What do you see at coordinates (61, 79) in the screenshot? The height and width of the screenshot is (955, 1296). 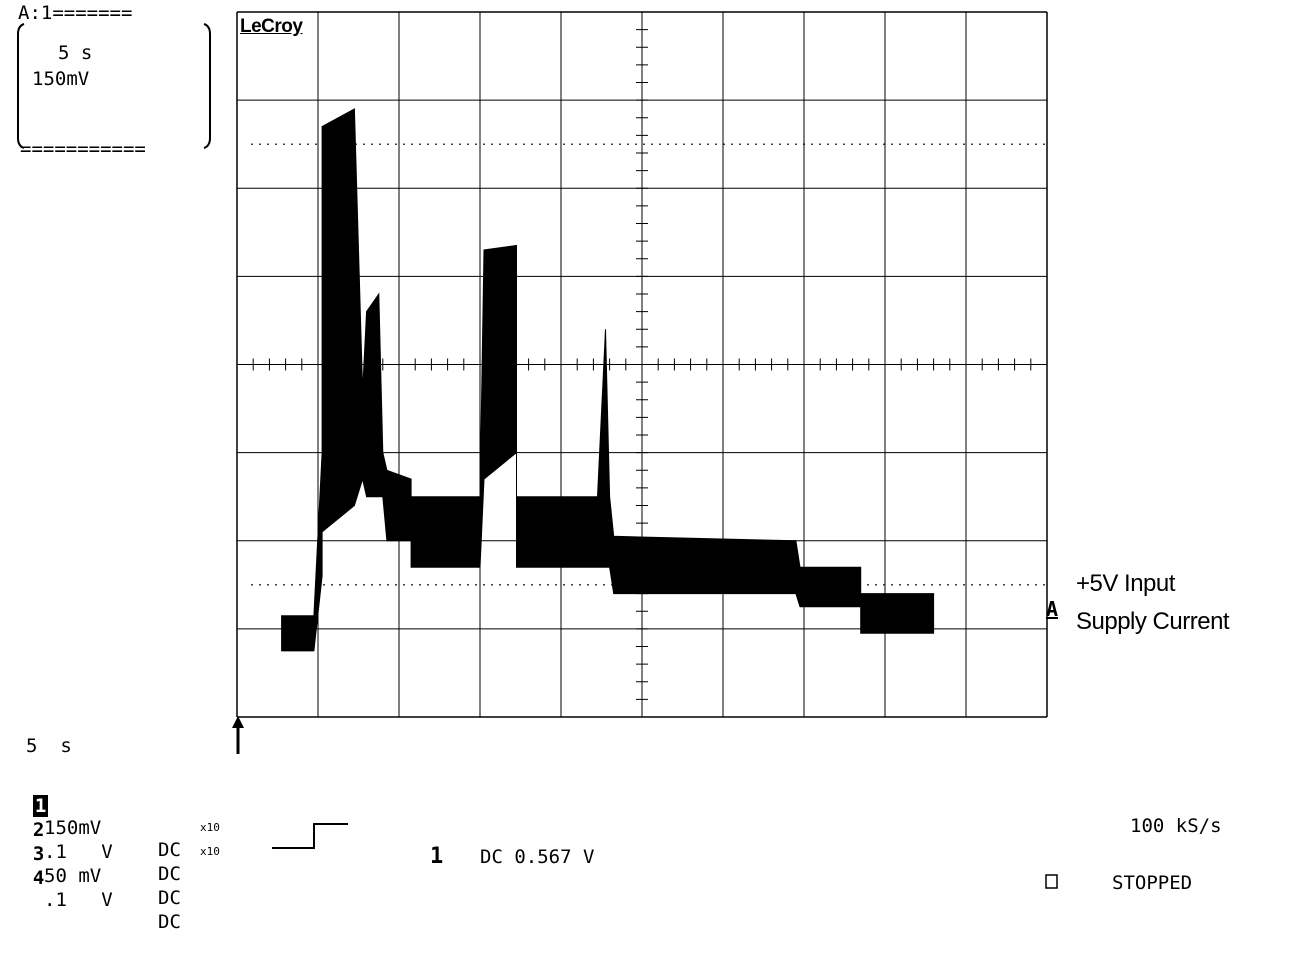 I see `trace-box-volts: 150mV` at bounding box center [61, 79].